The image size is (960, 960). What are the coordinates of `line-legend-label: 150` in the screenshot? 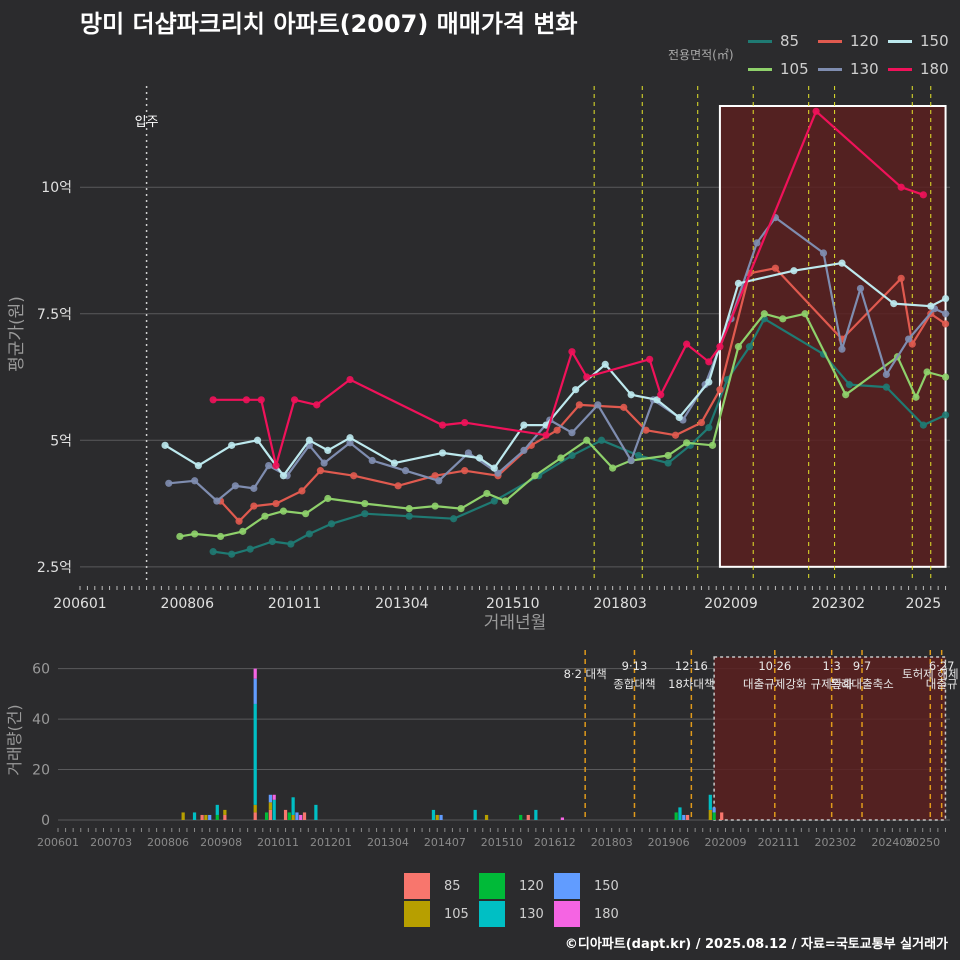 It's located at (934, 41).